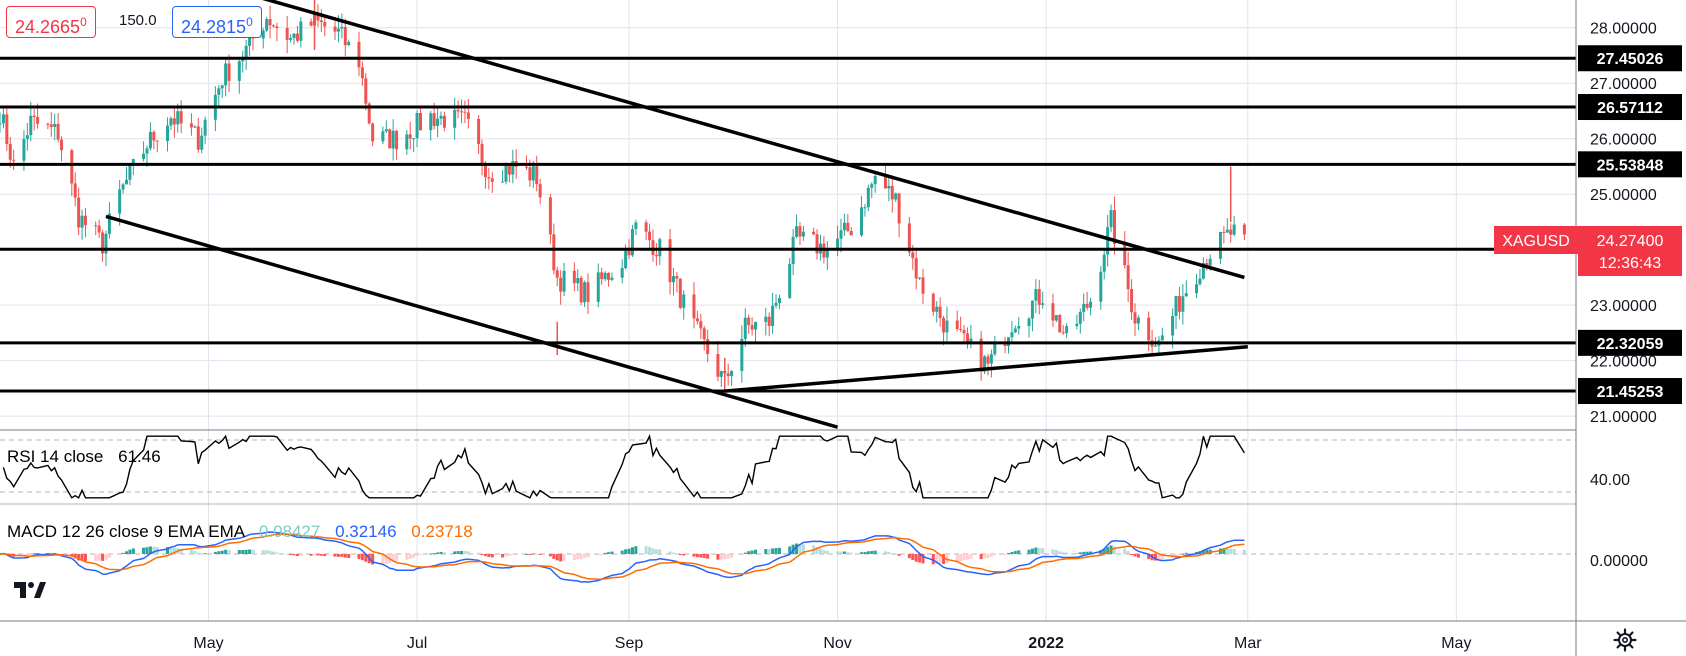 The height and width of the screenshot is (656, 1686). Describe the element at coordinates (30, 590) in the screenshot. I see `tradingview-logo-icon` at that location.